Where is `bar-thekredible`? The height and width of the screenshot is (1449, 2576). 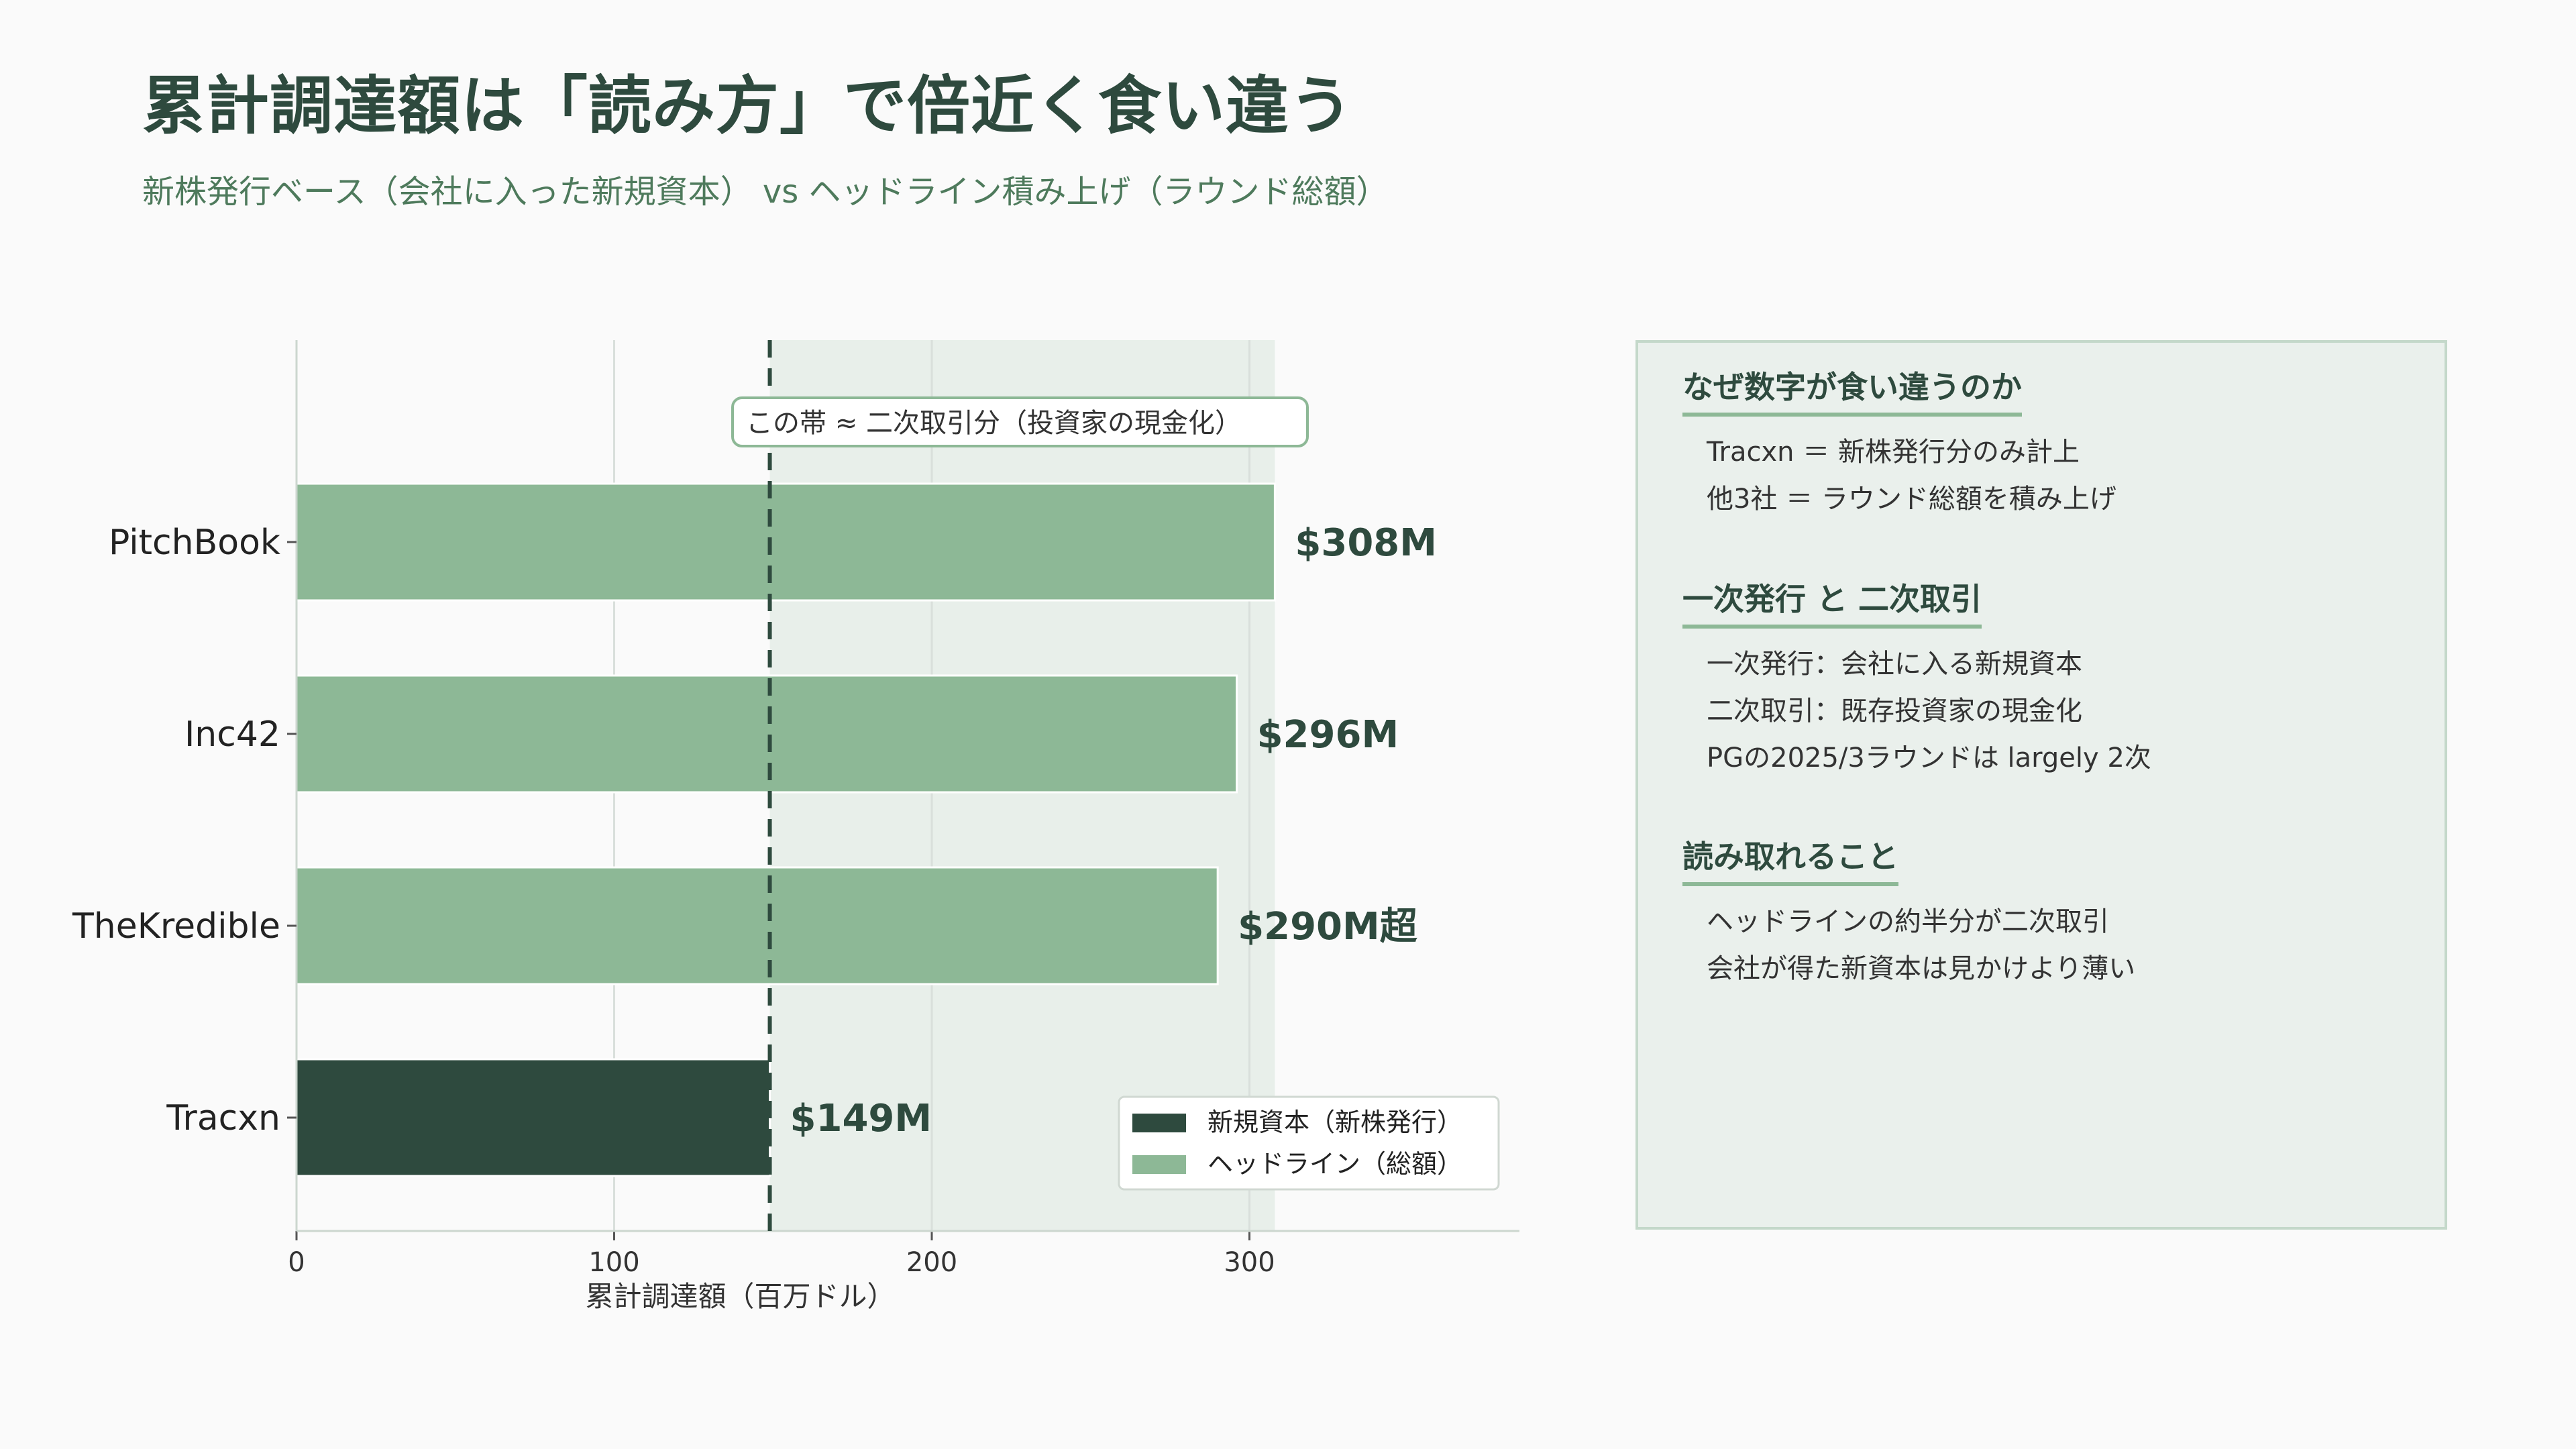 bar-thekredible is located at coordinates (757, 925).